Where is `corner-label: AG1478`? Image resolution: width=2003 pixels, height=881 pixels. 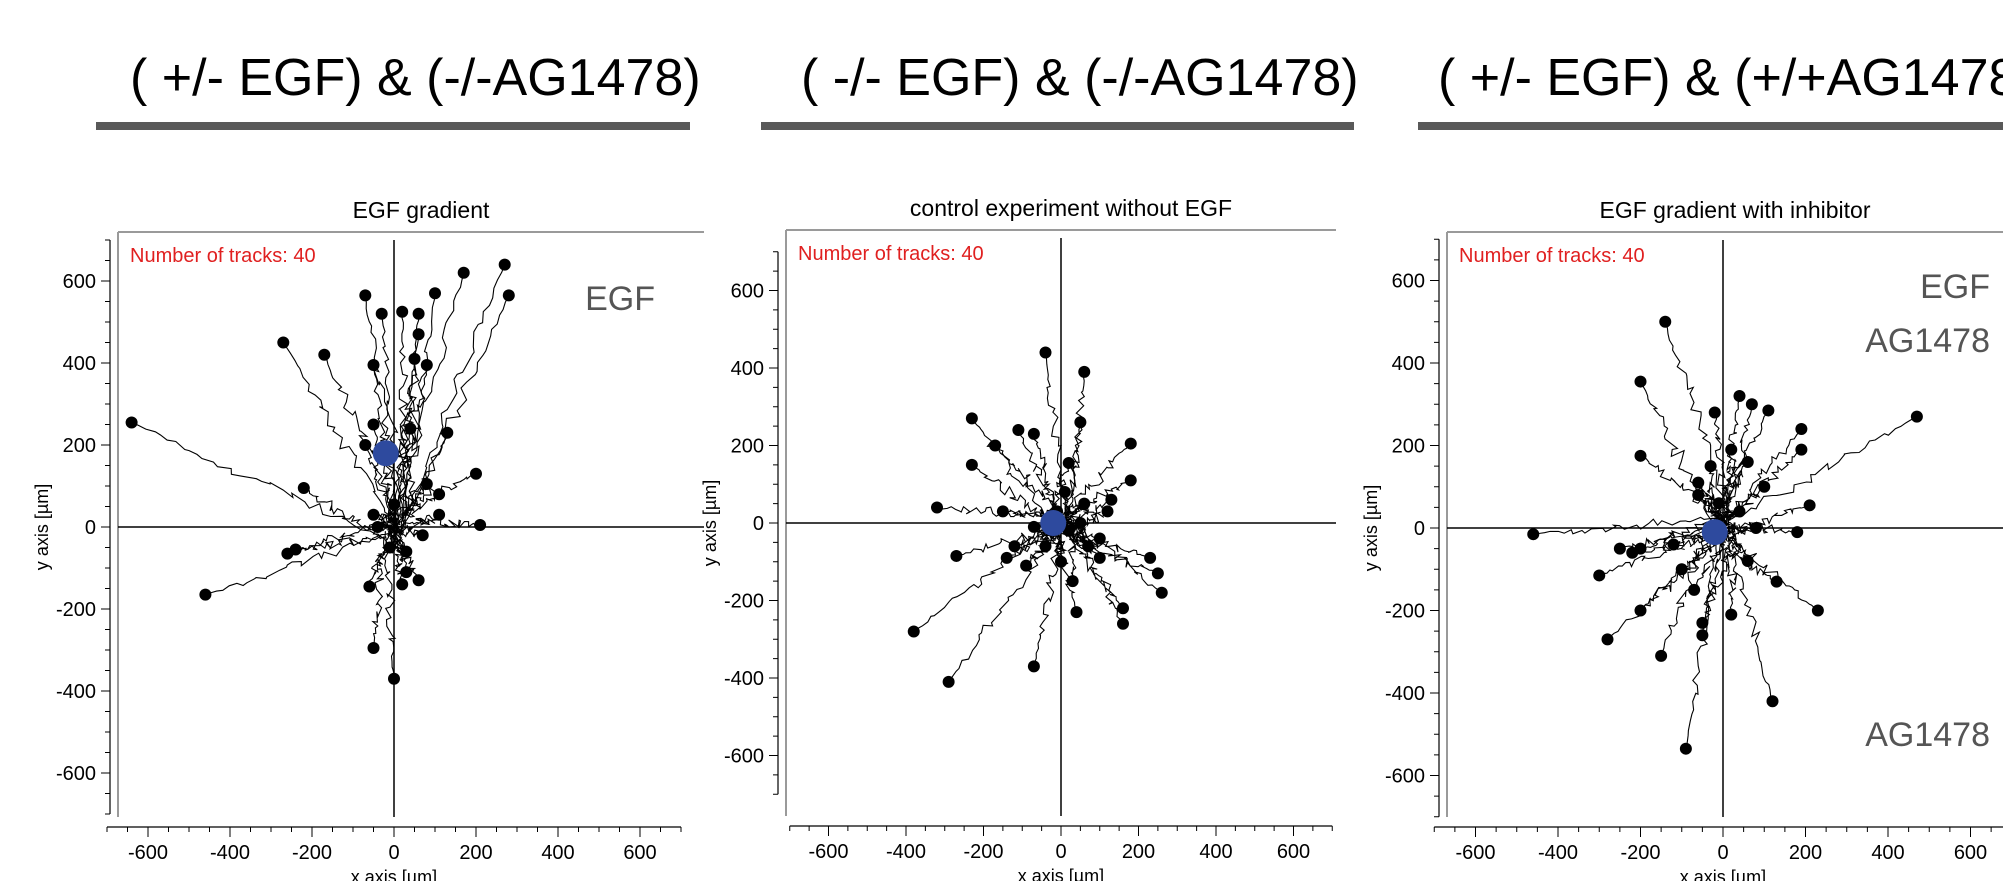 corner-label: AG1478 is located at coordinates (1927, 735).